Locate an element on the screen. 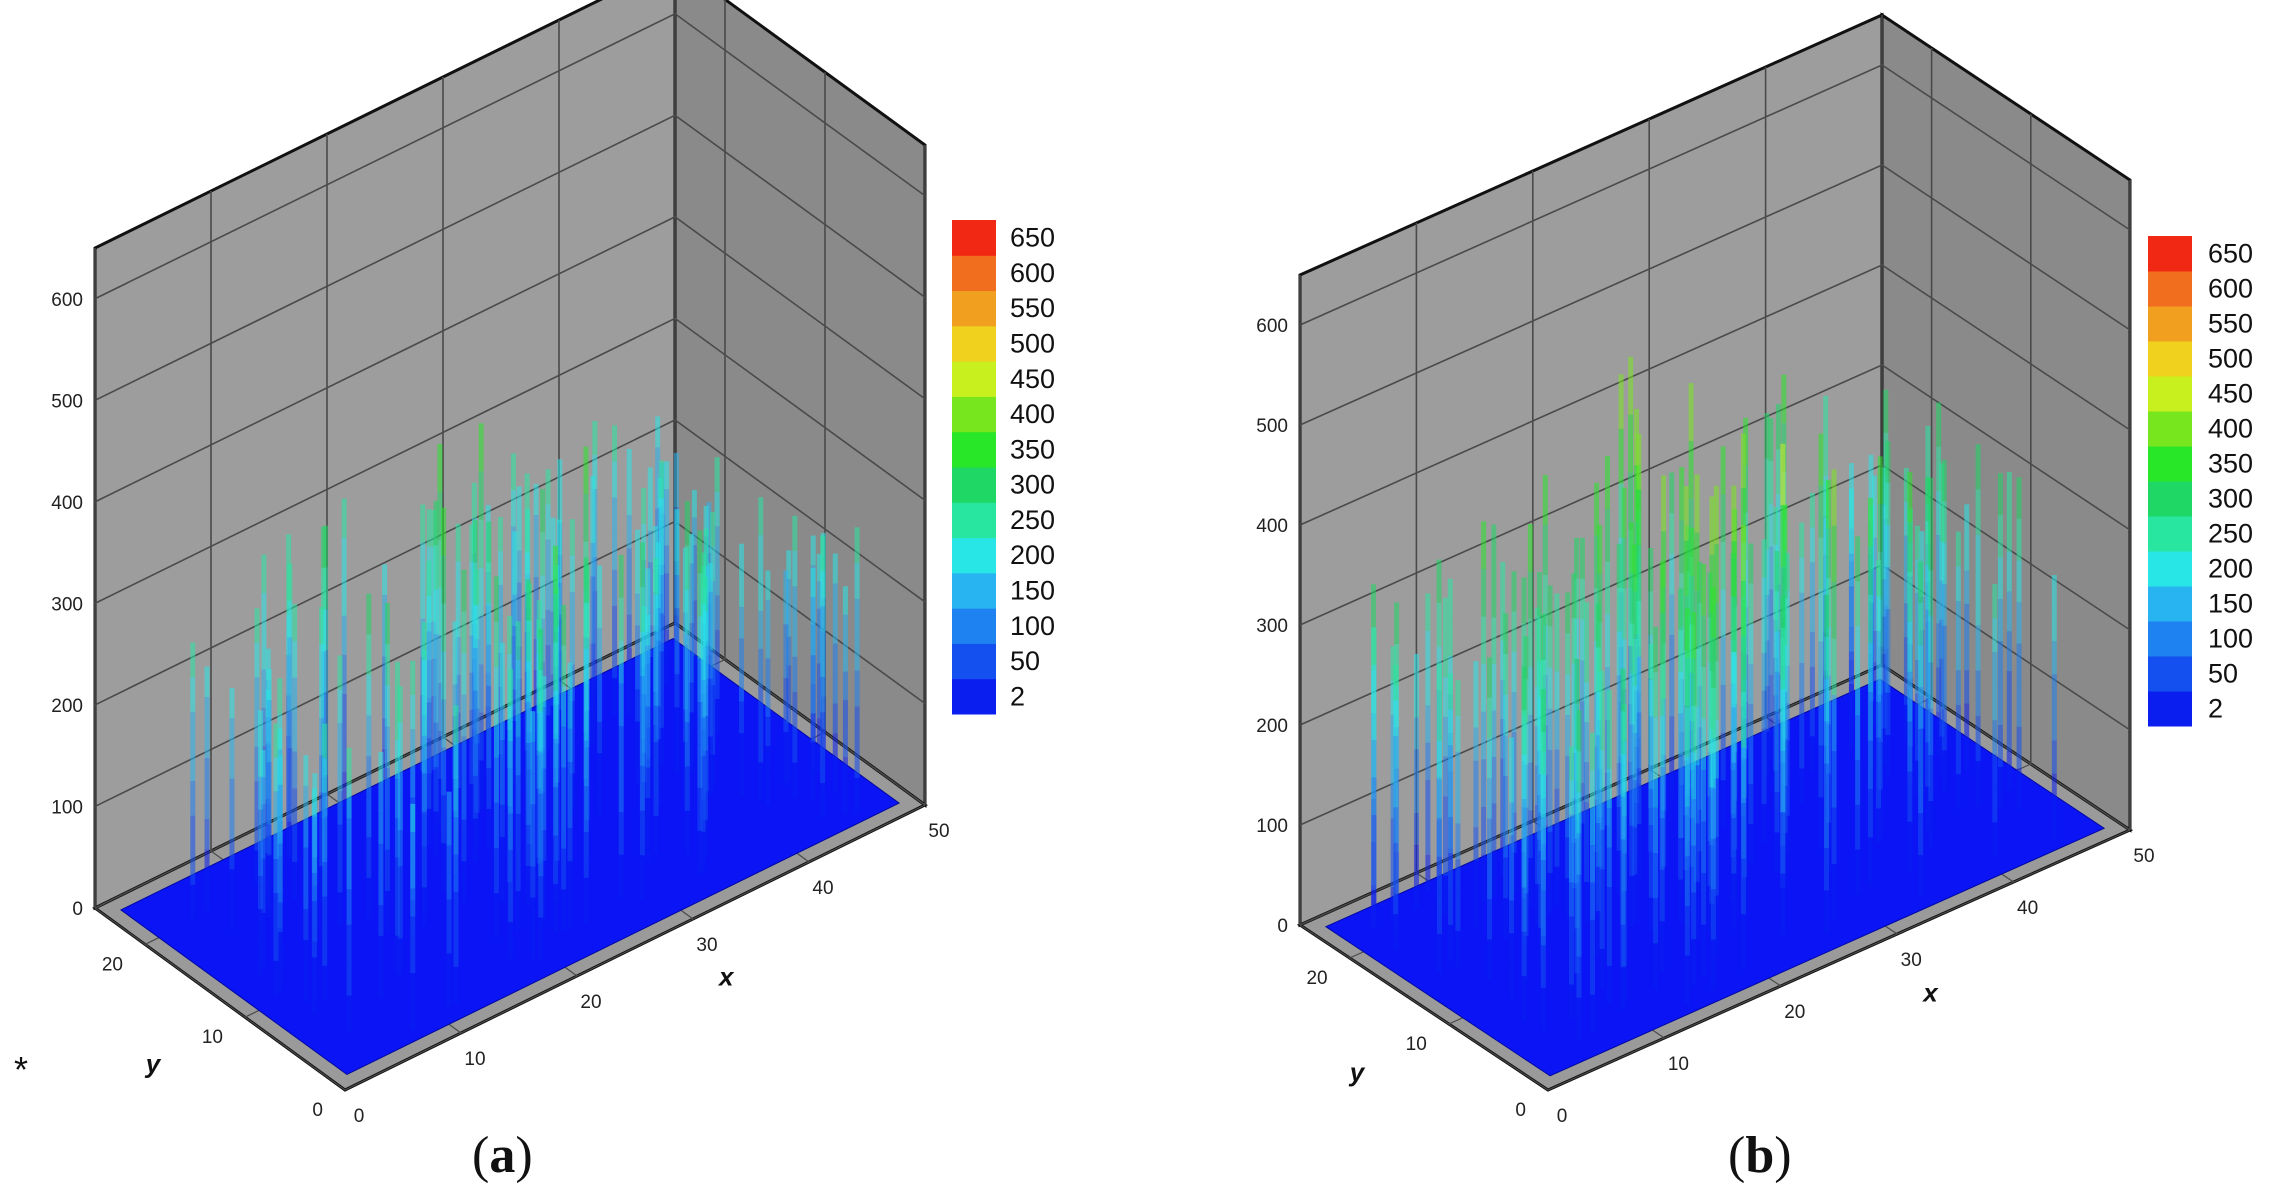 This screenshot has width=2272, height=1204. z-tick-label: 500 is located at coordinates (67, 401).